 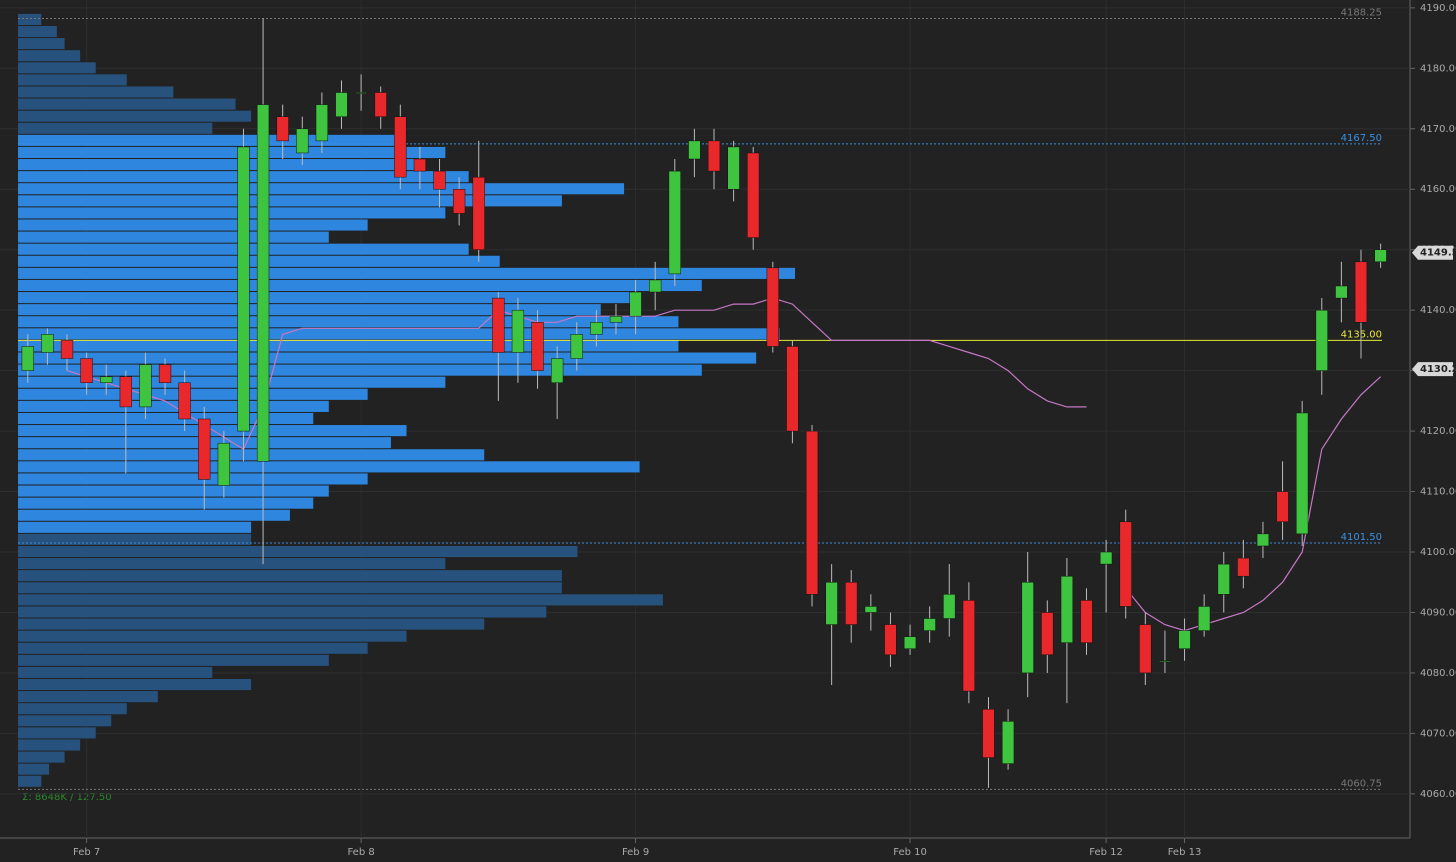 What do you see at coordinates (910, 852) in the screenshot?
I see `x-tick-label: Feb 10` at bounding box center [910, 852].